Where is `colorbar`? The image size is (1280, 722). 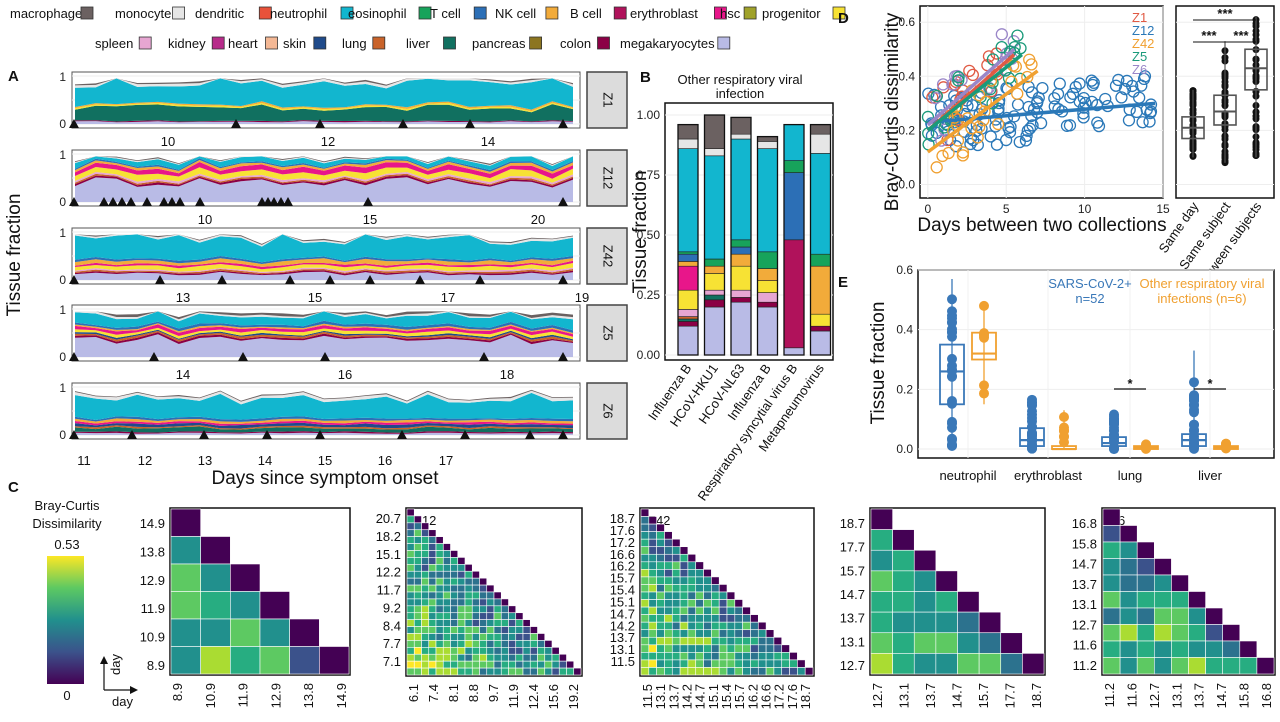
colorbar is located at coordinates (65, 620).